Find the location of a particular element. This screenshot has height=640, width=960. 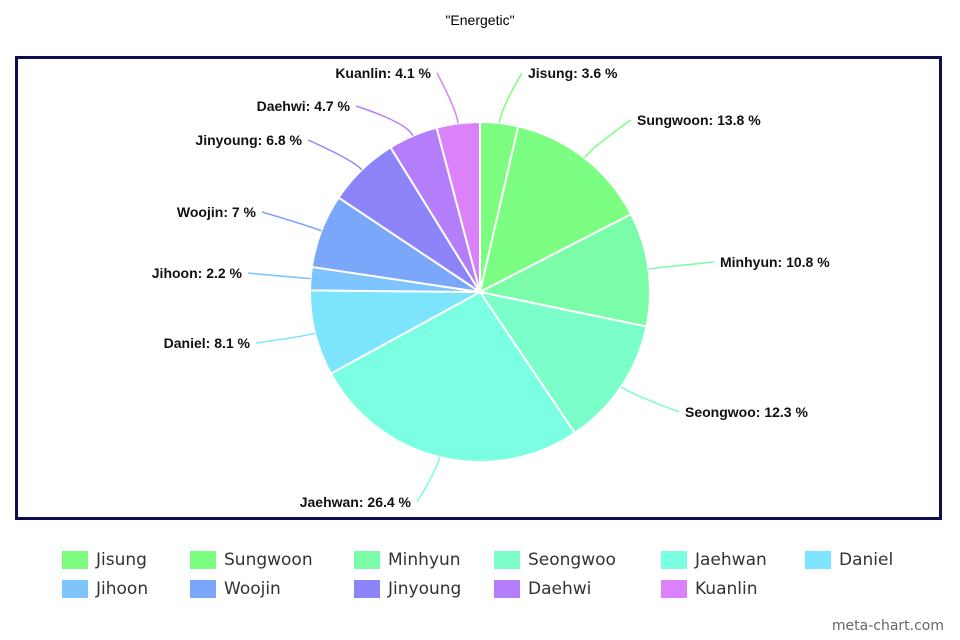

legend-label: Jihoon is located at coordinates (122, 589).